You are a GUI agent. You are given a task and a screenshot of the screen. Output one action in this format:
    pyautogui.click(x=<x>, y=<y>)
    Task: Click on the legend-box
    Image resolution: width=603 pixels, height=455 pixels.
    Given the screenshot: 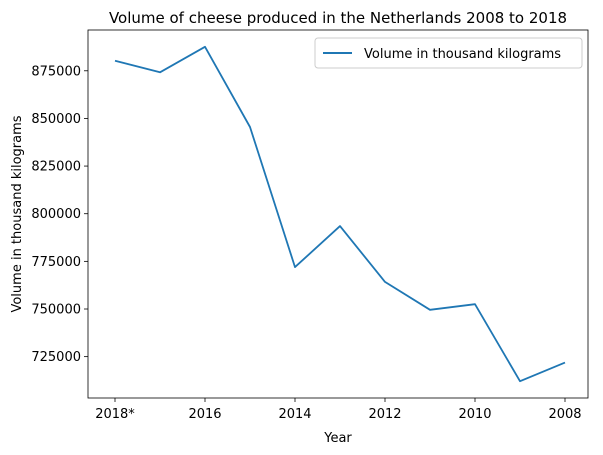 What is the action you would take?
    pyautogui.click(x=448, y=53)
    